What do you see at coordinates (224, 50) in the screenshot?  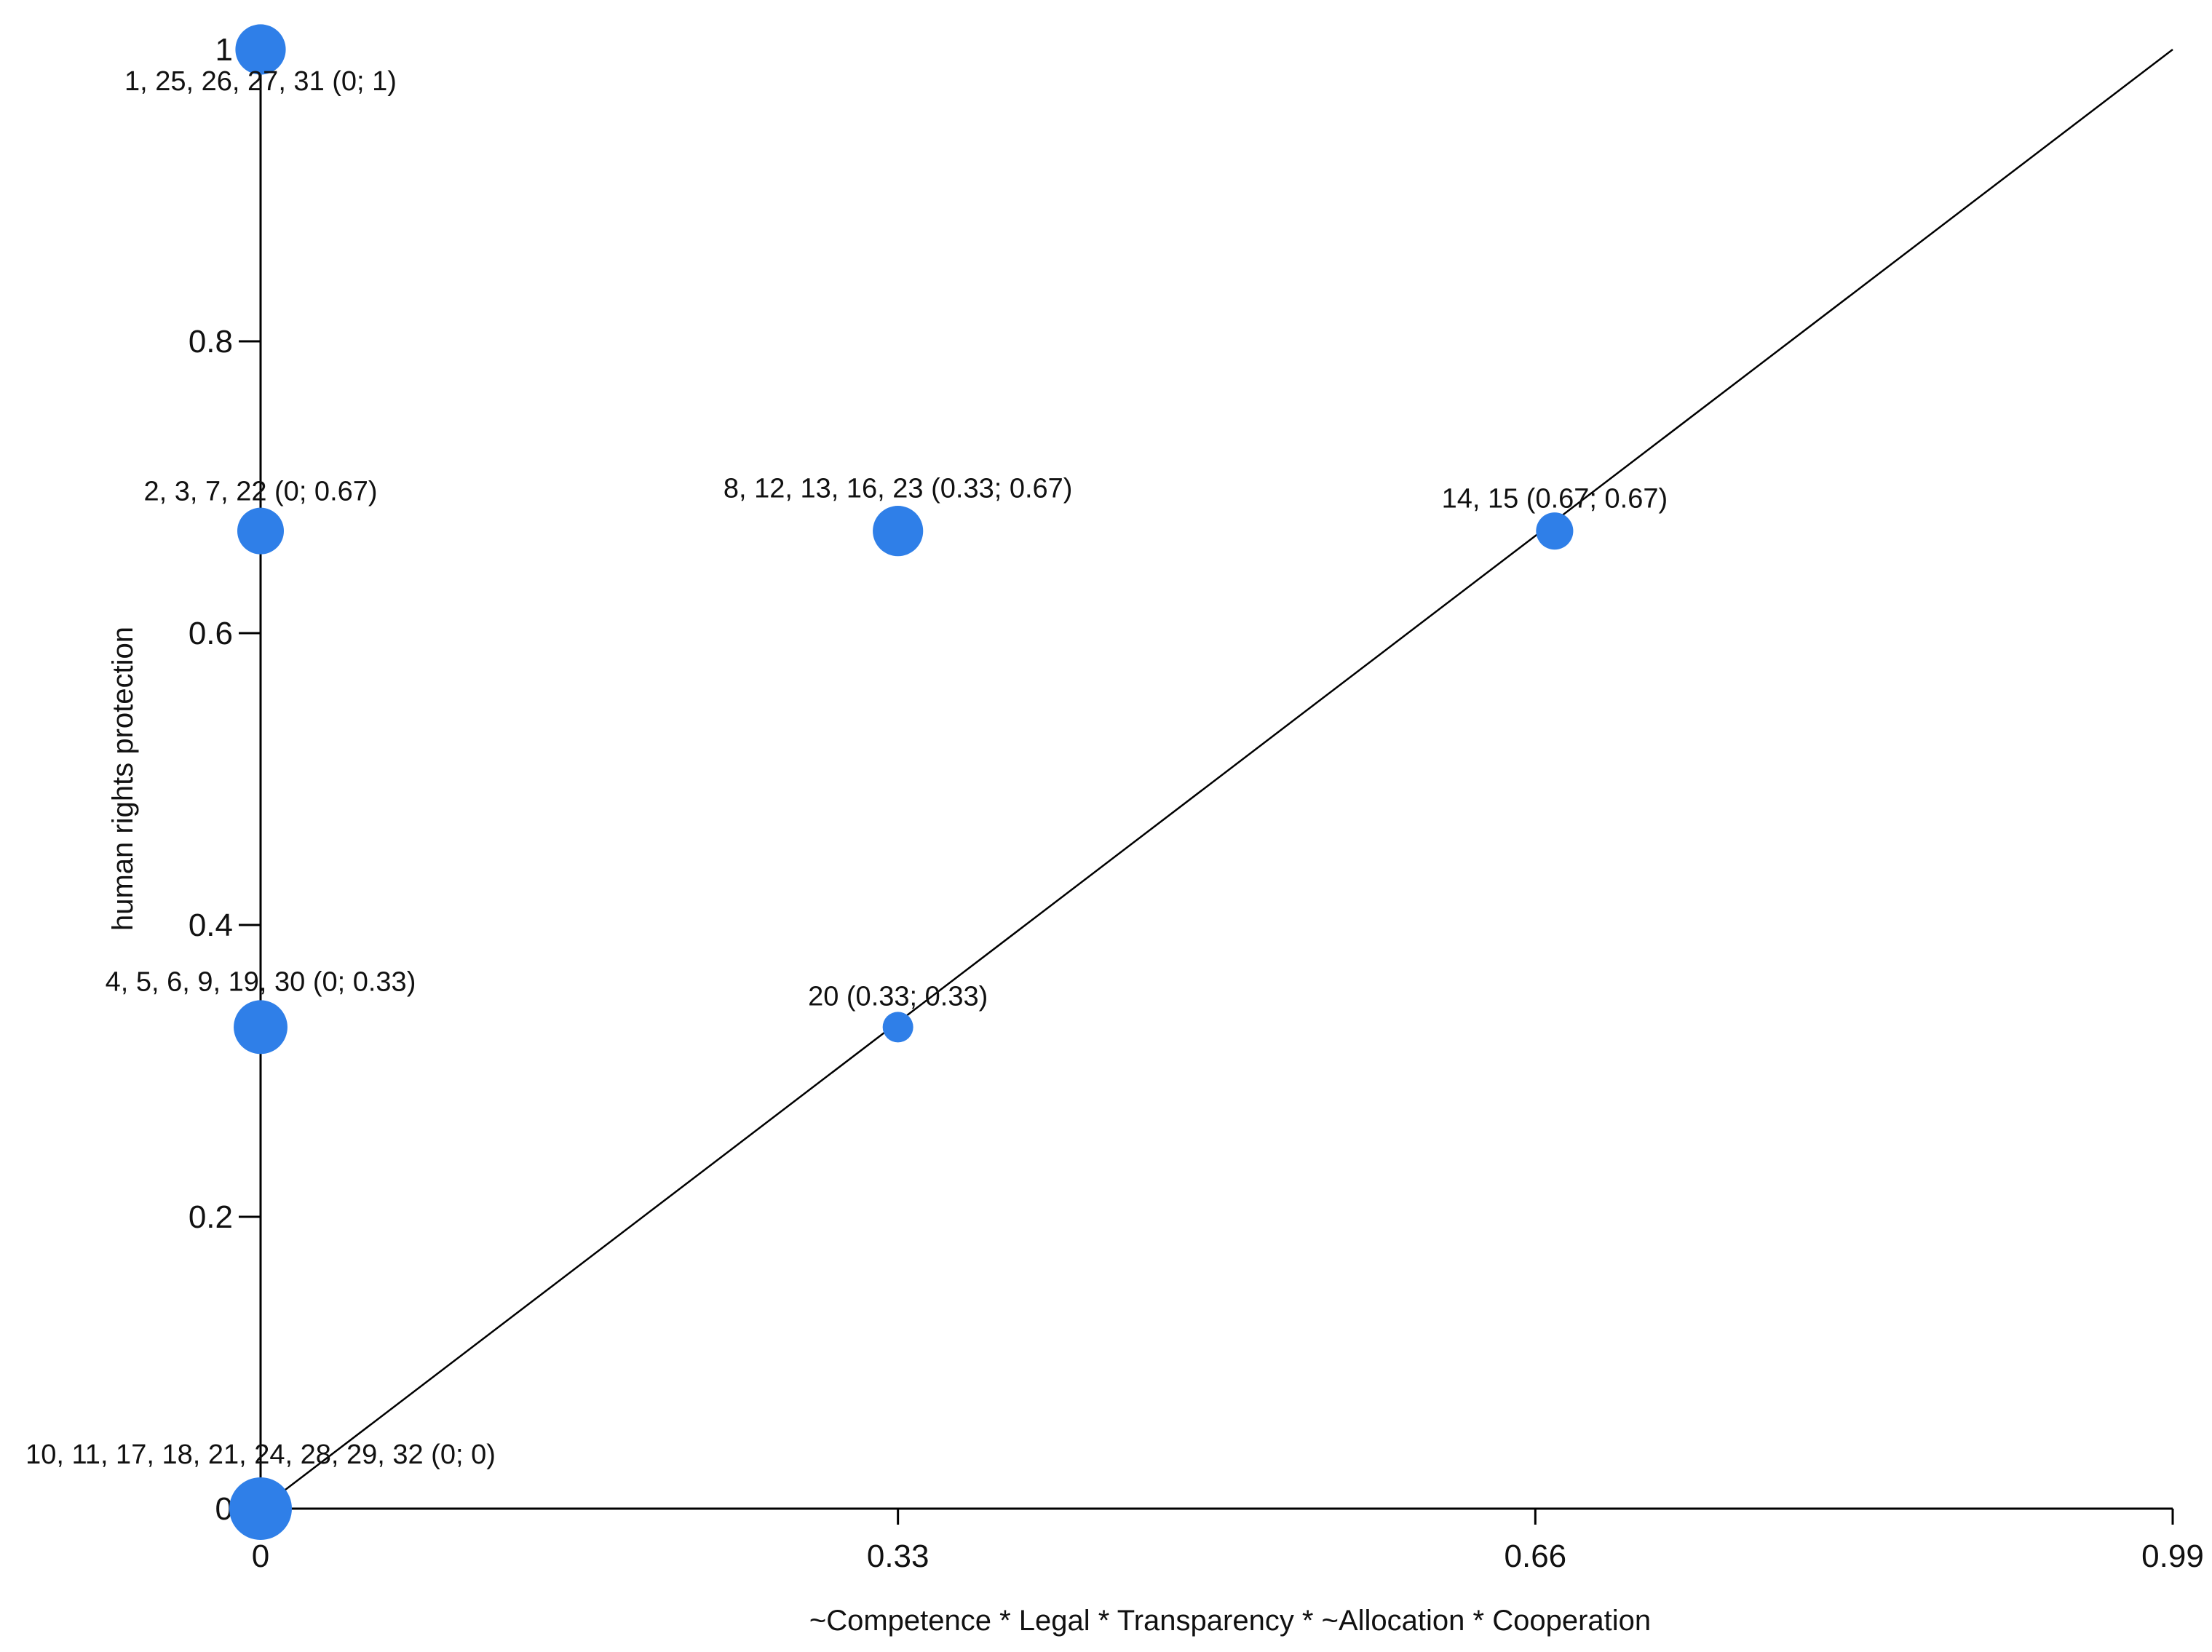 I see `y-tick-label: 1` at bounding box center [224, 50].